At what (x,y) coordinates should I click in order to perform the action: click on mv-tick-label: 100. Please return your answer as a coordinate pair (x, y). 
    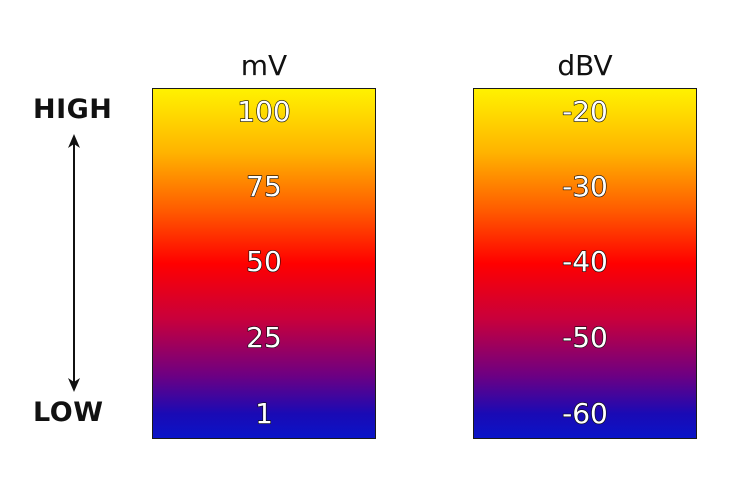
    Looking at the image, I should click on (264, 111).